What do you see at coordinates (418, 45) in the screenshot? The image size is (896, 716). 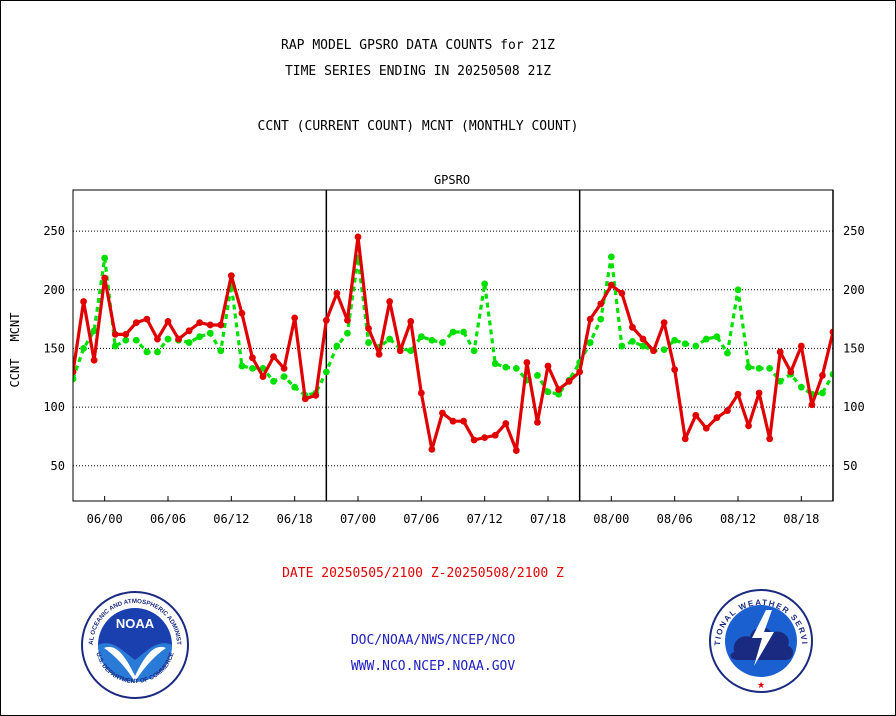 I see `chart-title-line1: RAP MODEL GPSRO DATA COUNTS for 21Z` at bounding box center [418, 45].